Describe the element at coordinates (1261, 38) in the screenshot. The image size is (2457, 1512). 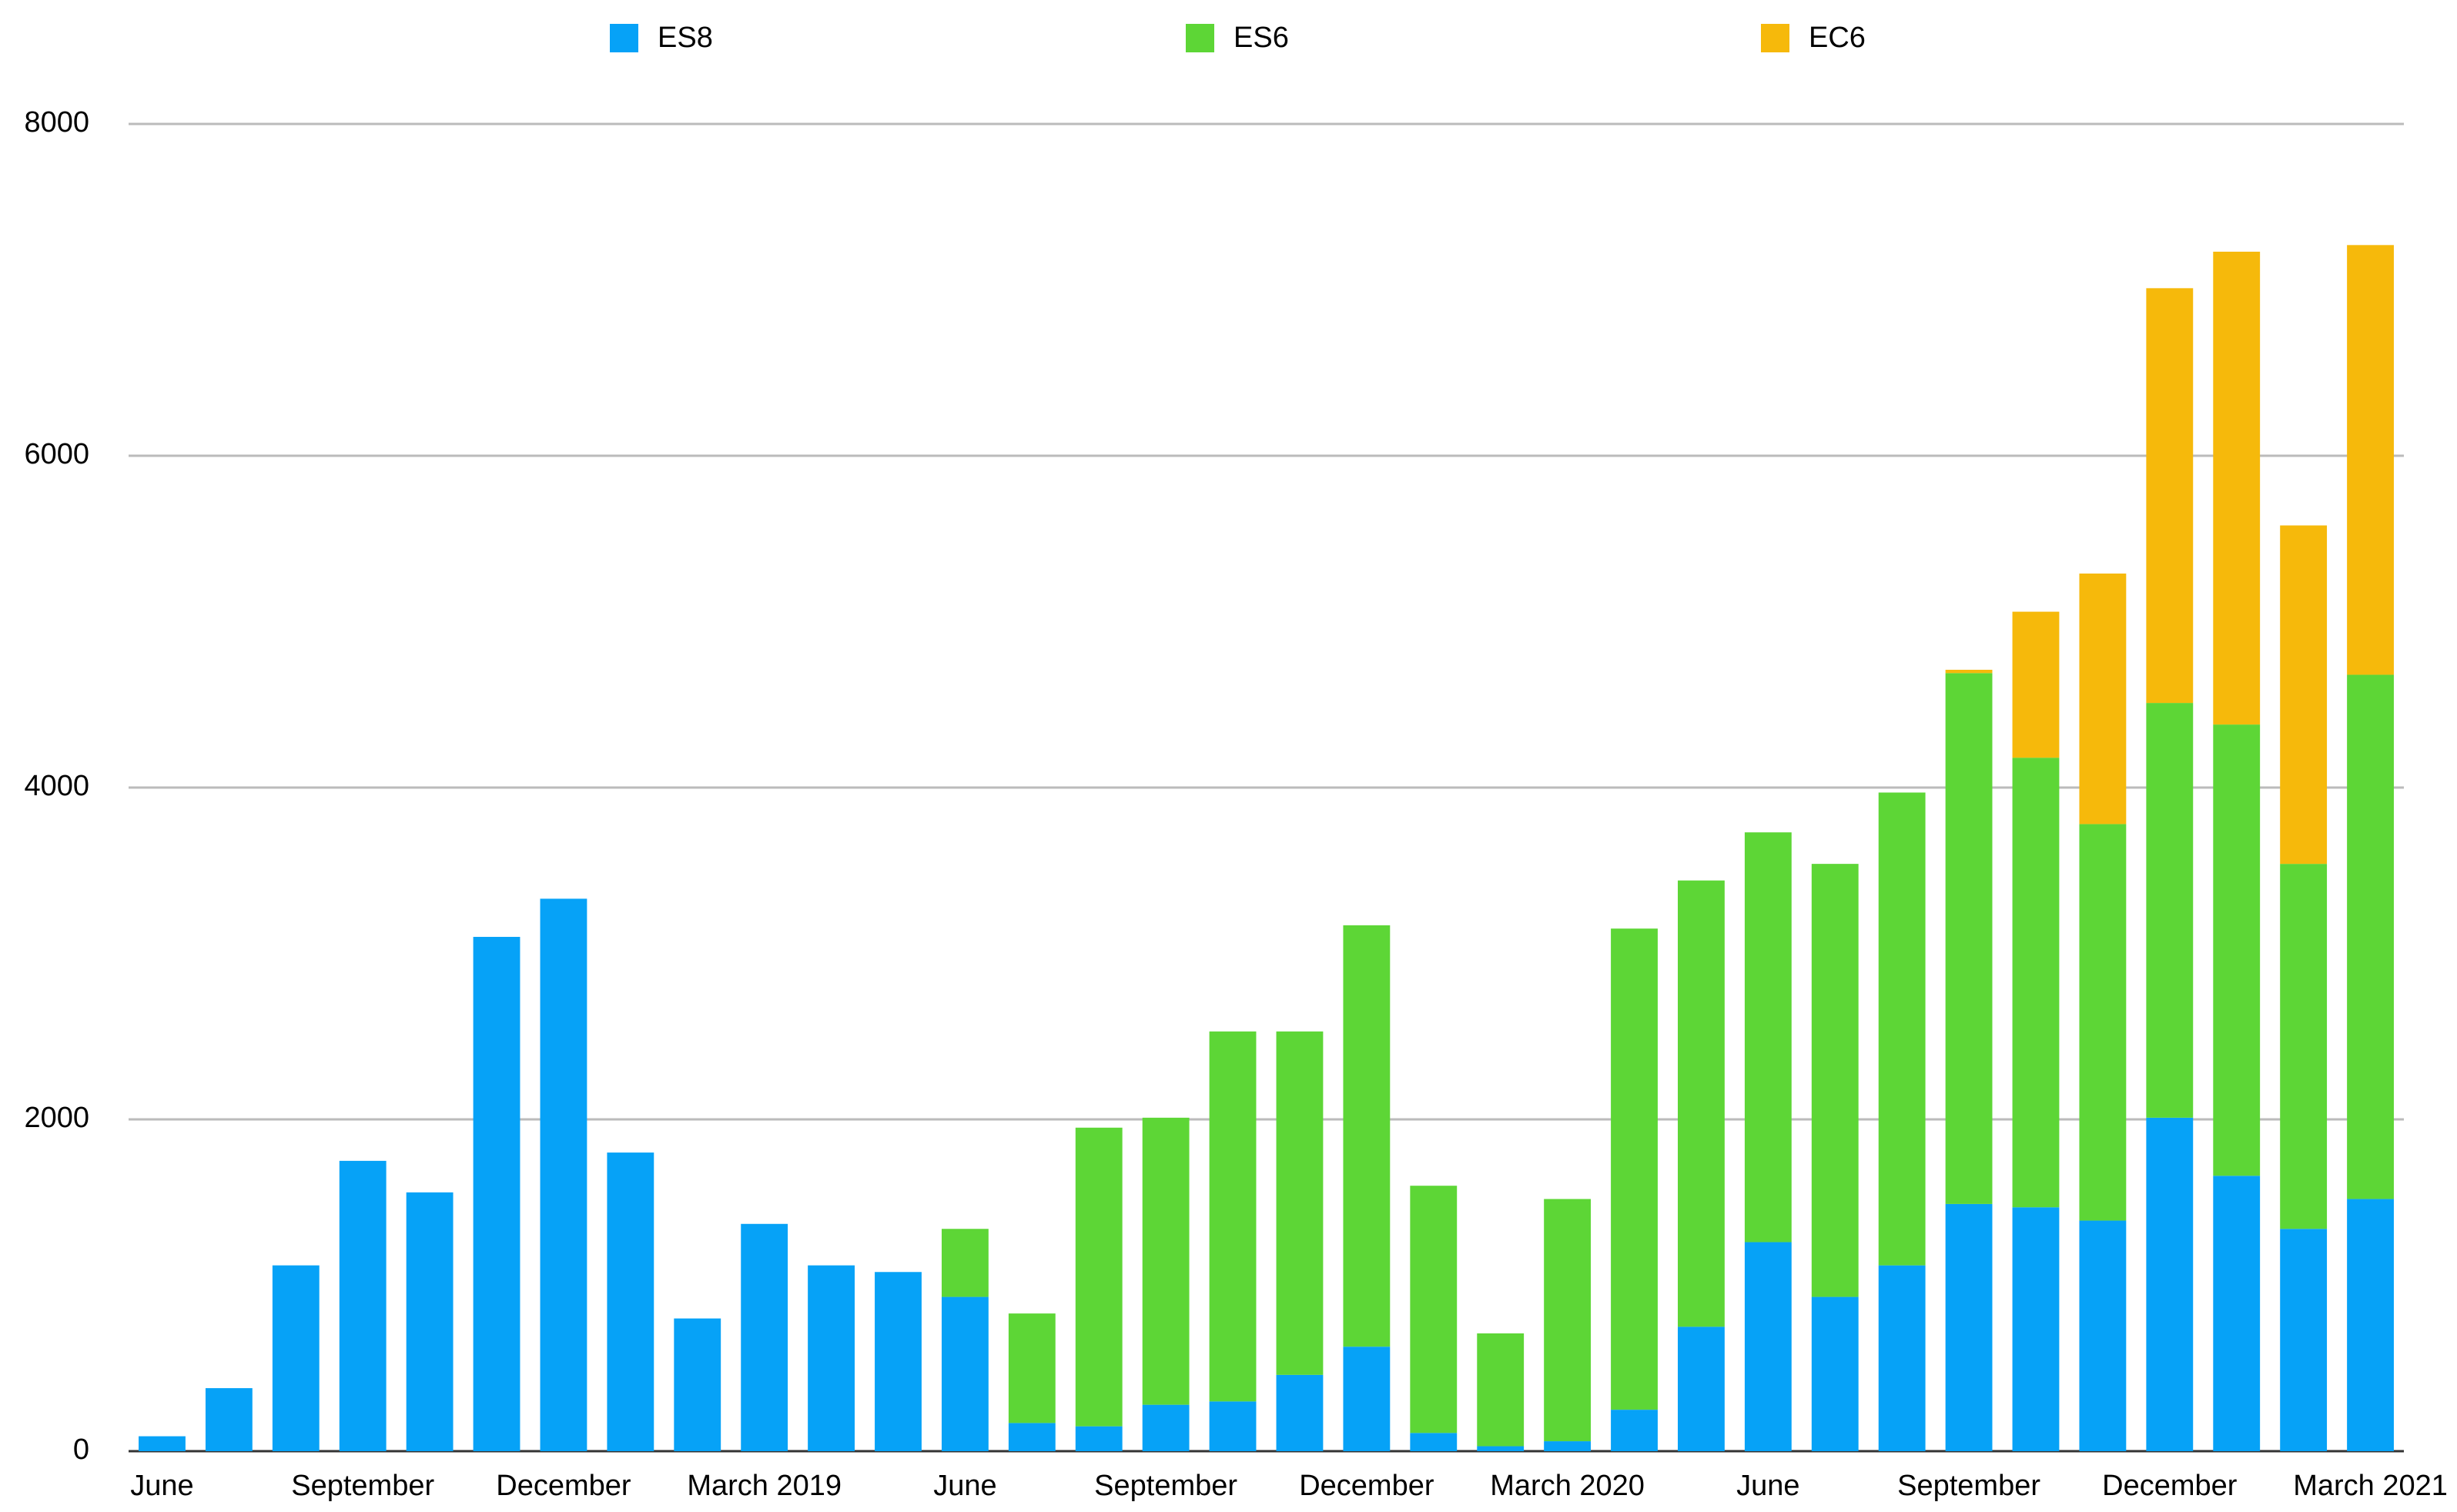
I see `legend-label: ES6` at that location.